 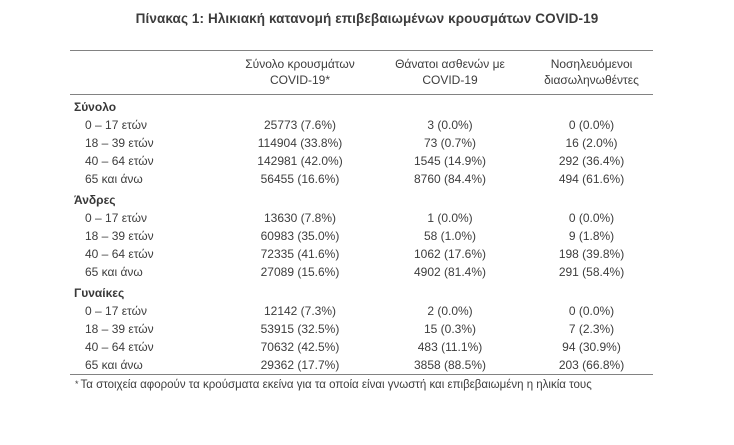 What do you see at coordinates (300, 272) in the screenshot?
I see `cases-cell: 27089 (15.6%)` at bounding box center [300, 272].